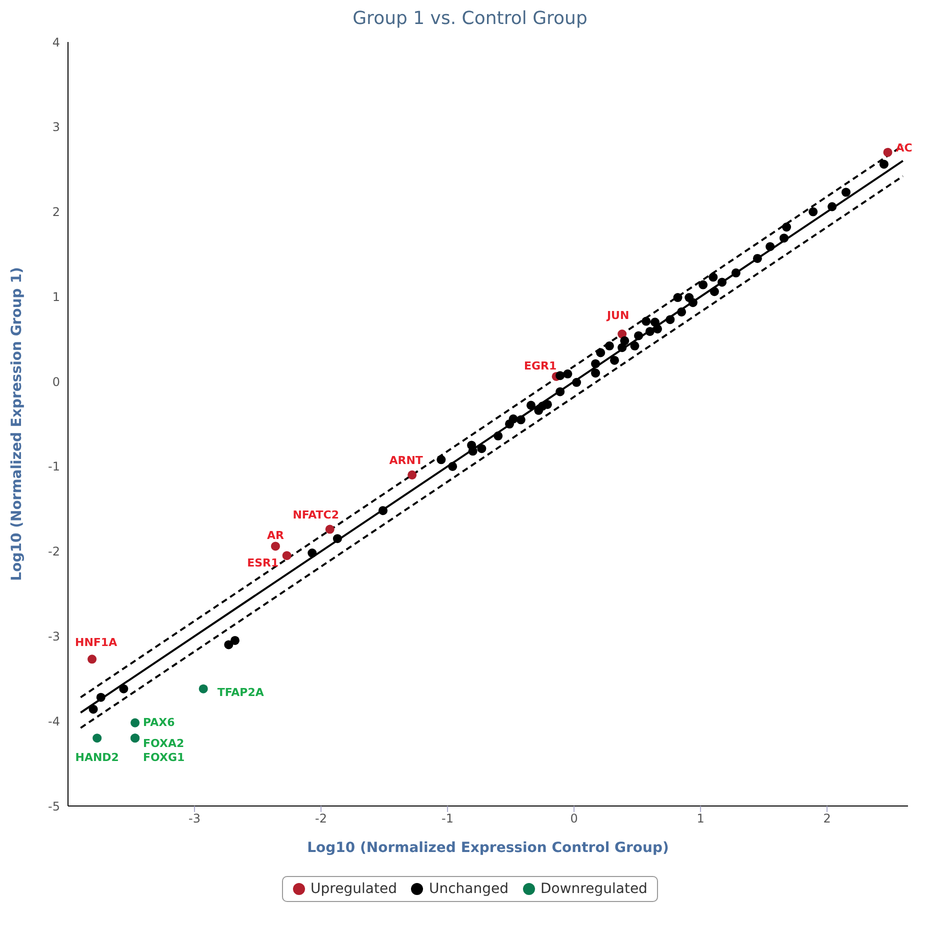 This screenshot has height=938, width=940. I want to click on x-tick-label: 1, so click(700, 819).